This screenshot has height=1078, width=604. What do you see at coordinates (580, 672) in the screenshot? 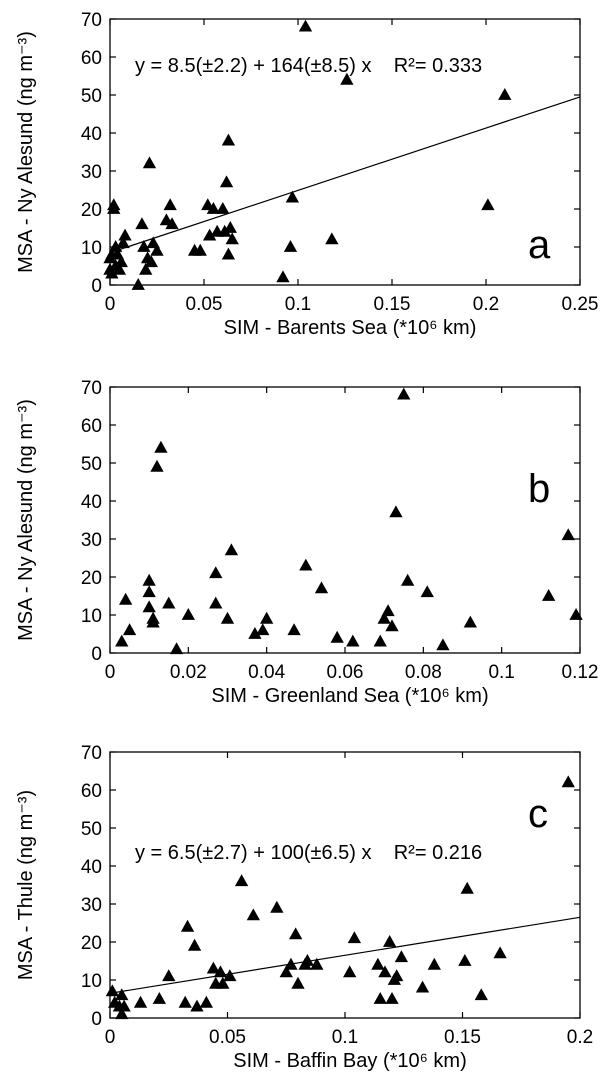
I see `x-tick-label: 0.12` at bounding box center [580, 672].